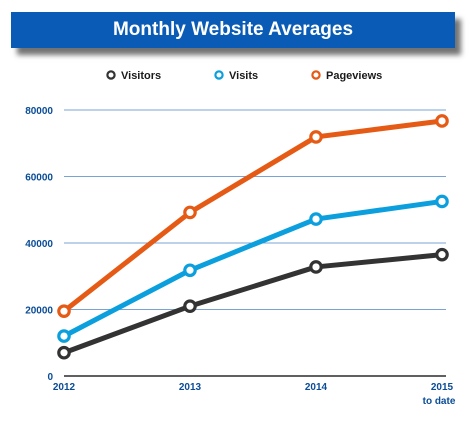 This screenshot has width=476, height=428. What do you see at coordinates (190, 270) in the screenshot?
I see `data-point-visits-2013` at bounding box center [190, 270].